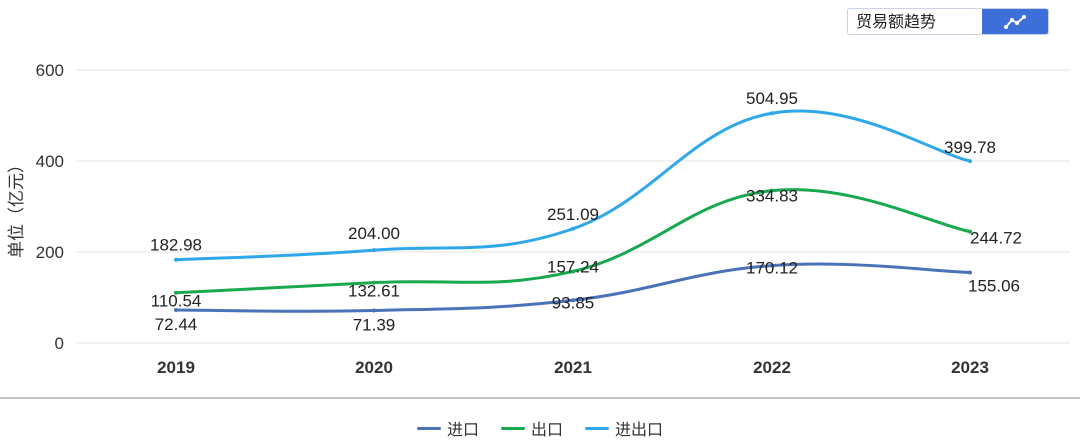  Describe the element at coordinates (970, 147) in the screenshot. I see `data-label: 399.78` at that location.